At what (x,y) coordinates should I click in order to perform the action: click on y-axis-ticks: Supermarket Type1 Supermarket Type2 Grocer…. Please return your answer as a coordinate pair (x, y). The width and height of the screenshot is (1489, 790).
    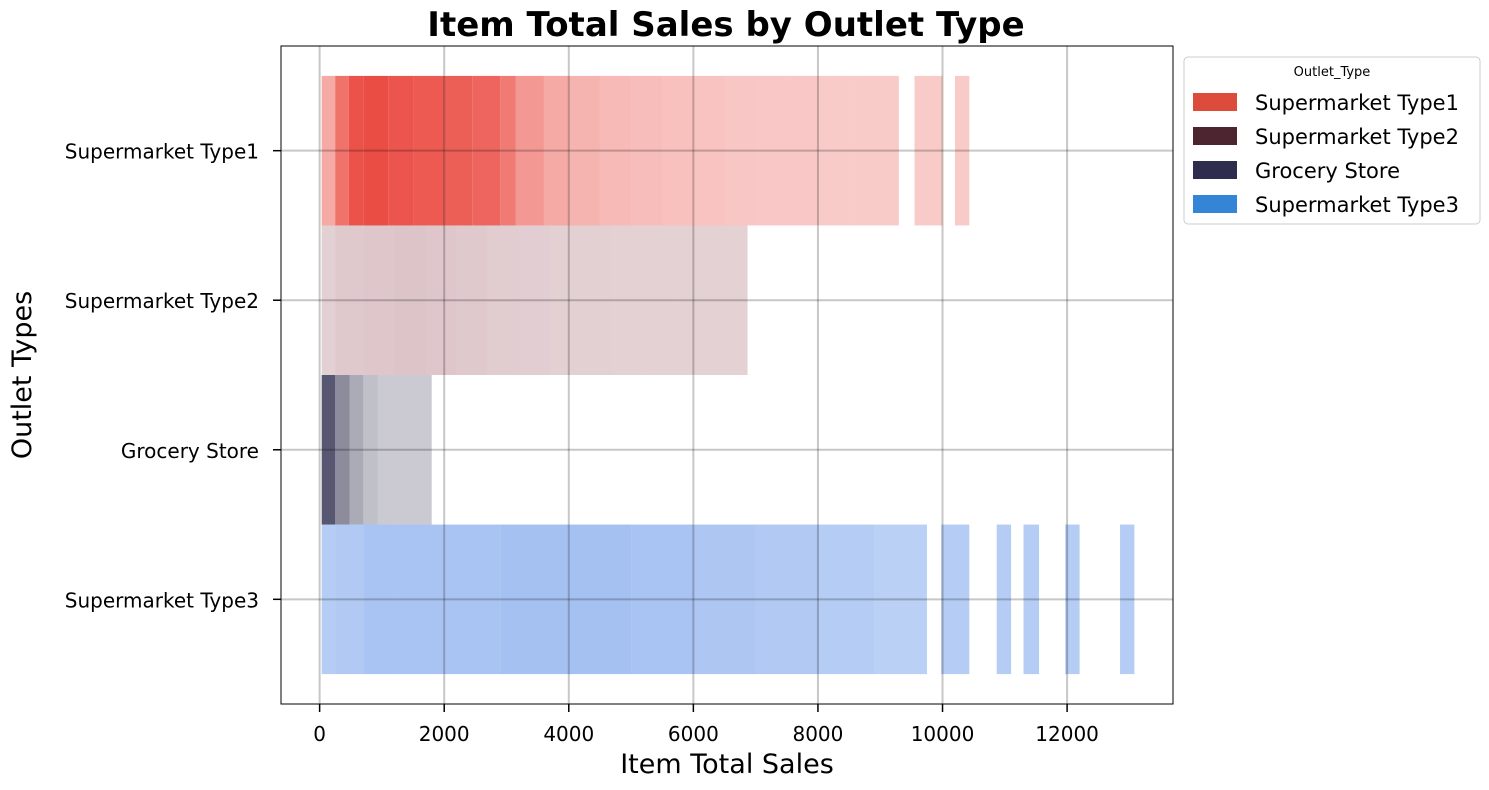
    Looking at the image, I should click on (173, 376).